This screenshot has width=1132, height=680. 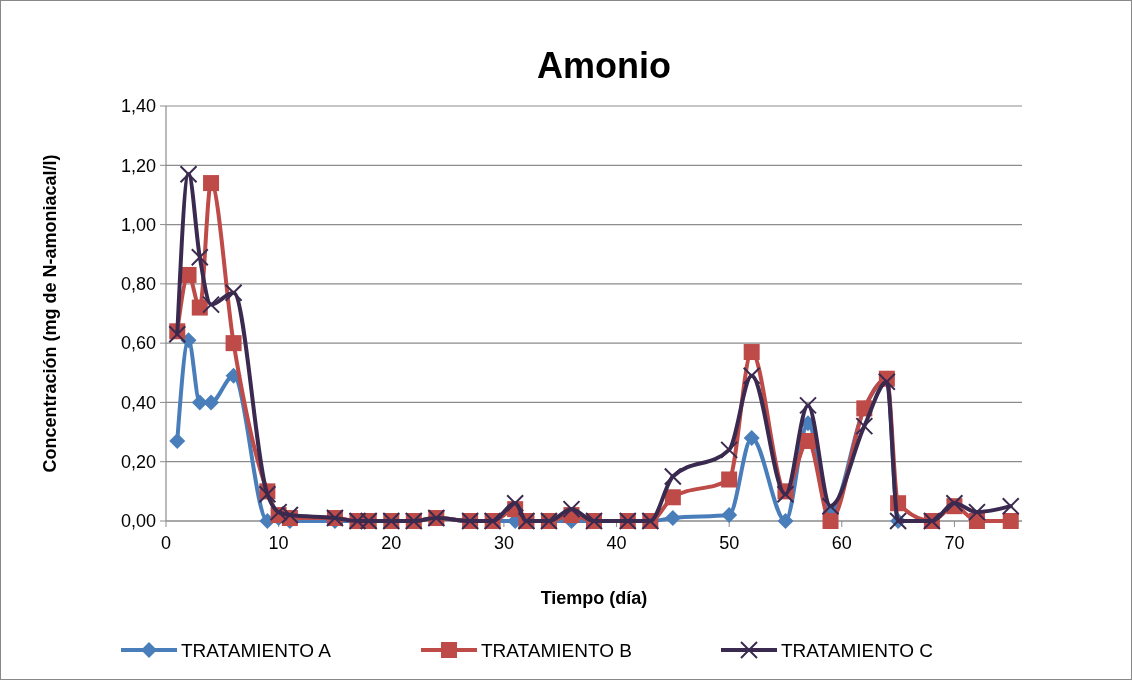 What do you see at coordinates (954, 543) in the screenshot?
I see `x-tick-label: 70` at bounding box center [954, 543].